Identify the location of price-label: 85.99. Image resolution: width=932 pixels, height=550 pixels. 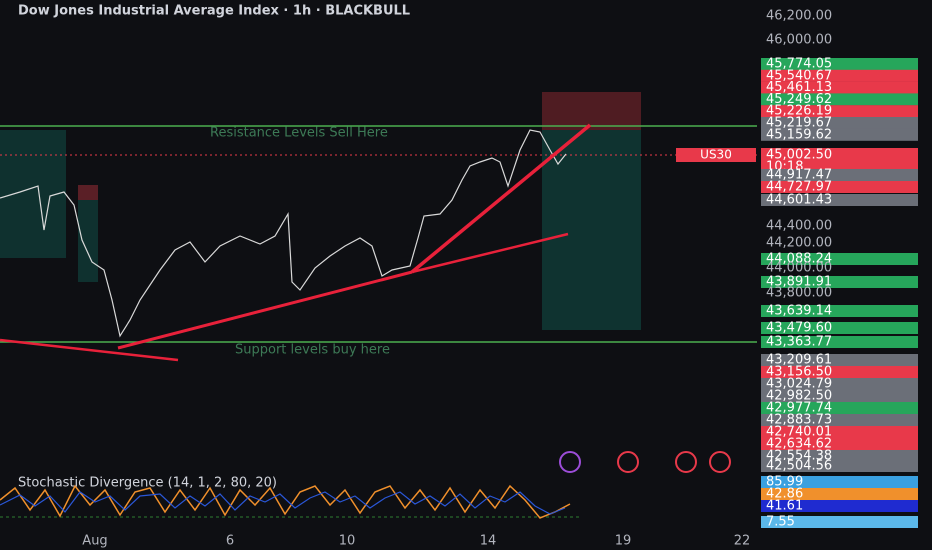
(784, 482).